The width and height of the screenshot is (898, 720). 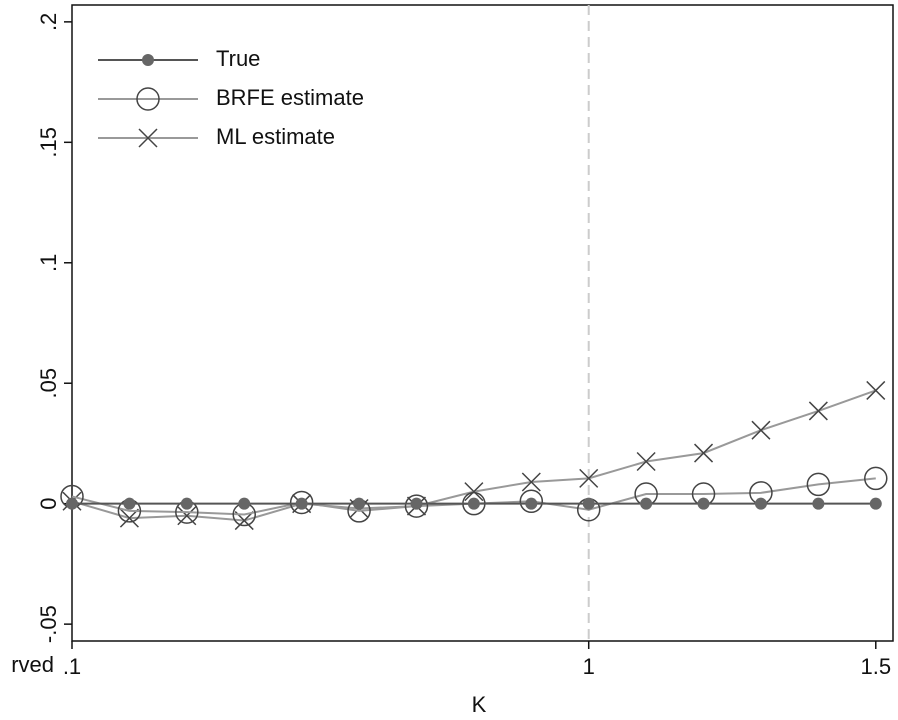 What do you see at coordinates (48, 263) in the screenshot?
I see `y-tick-label: .1` at bounding box center [48, 263].